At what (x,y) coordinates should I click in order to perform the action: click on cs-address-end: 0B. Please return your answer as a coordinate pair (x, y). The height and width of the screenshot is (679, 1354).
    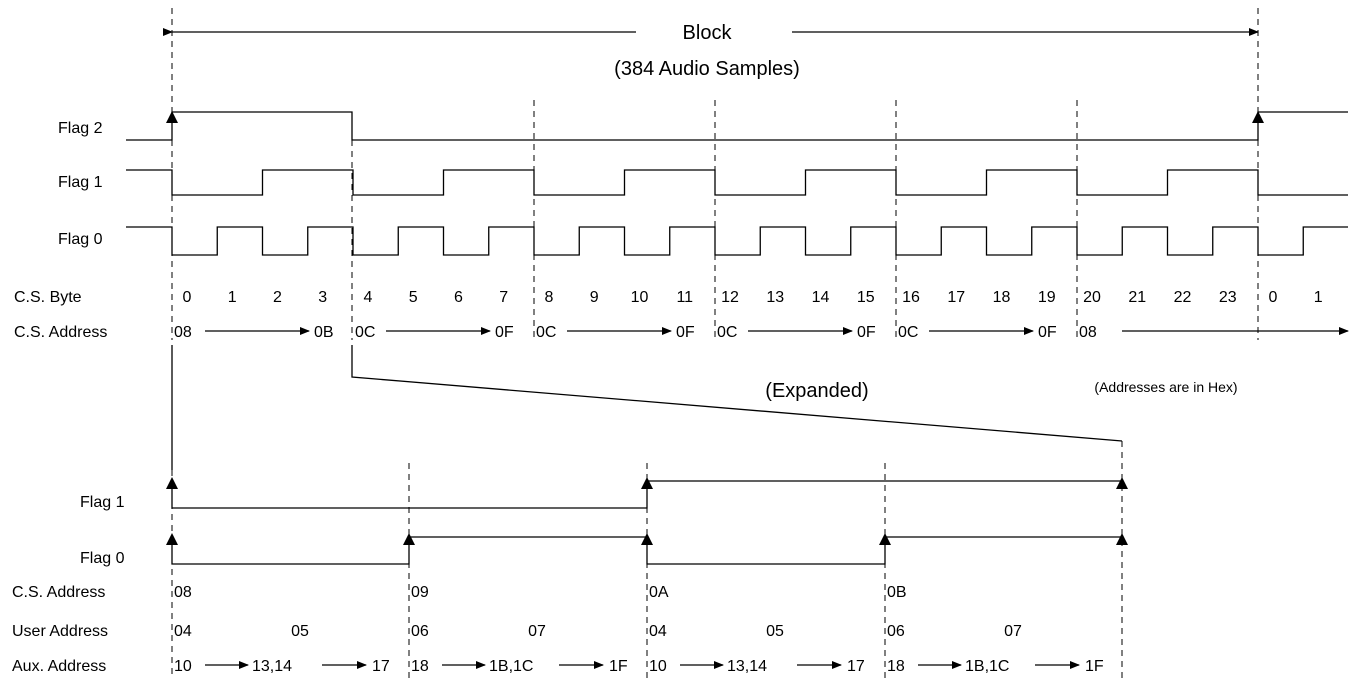
    Looking at the image, I should click on (324, 332).